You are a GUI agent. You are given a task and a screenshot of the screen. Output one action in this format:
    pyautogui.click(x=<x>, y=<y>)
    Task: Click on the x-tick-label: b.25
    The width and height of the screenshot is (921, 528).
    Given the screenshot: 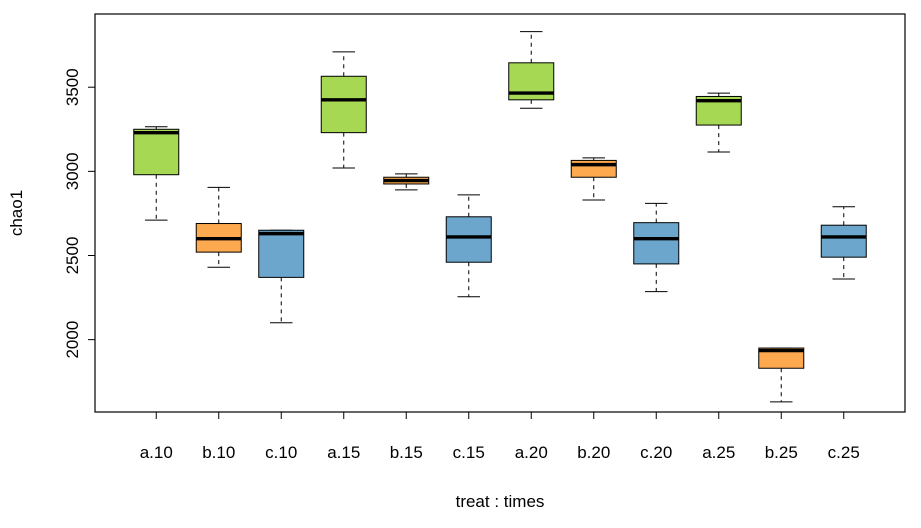 What is the action you would take?
    pyautogui.click(x=781, y=452)
    